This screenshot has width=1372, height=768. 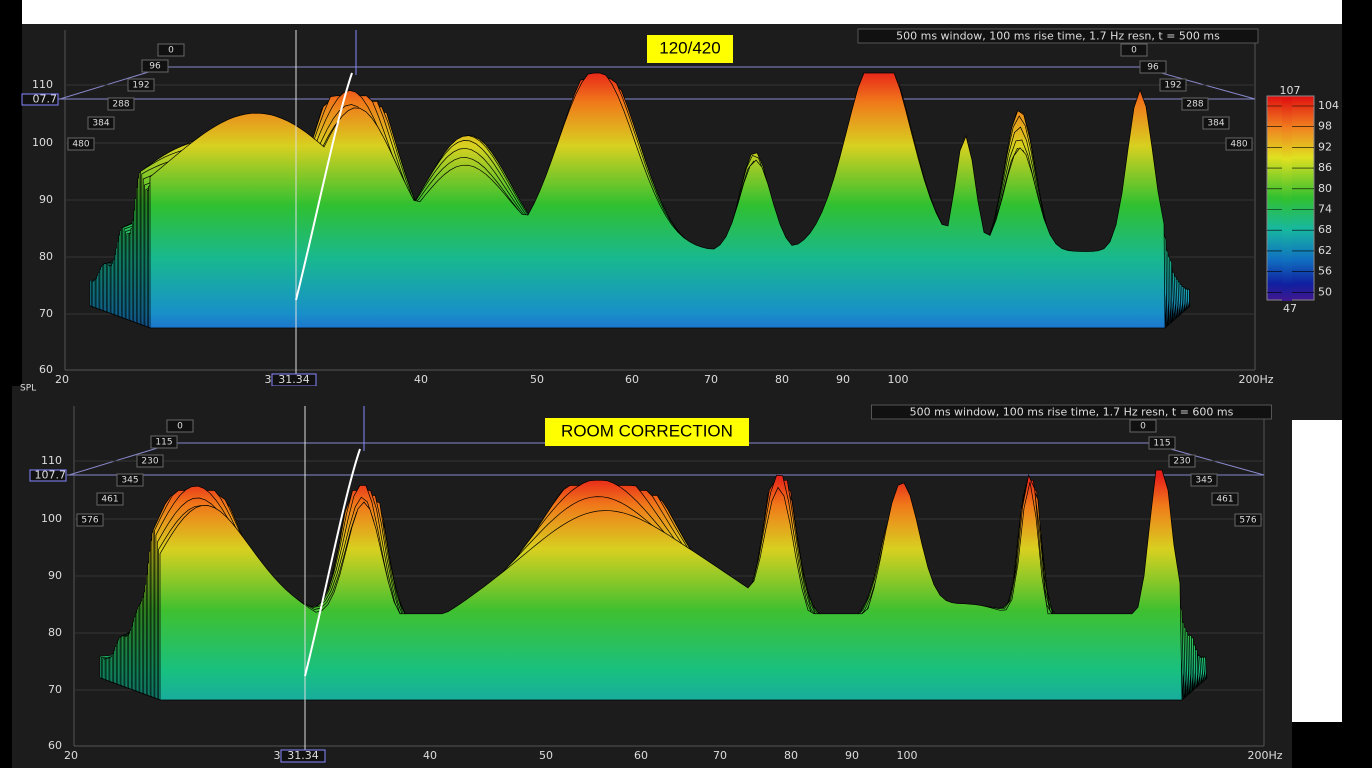 I want to click on y-tick-label: 80, so click(x=55, y=632).